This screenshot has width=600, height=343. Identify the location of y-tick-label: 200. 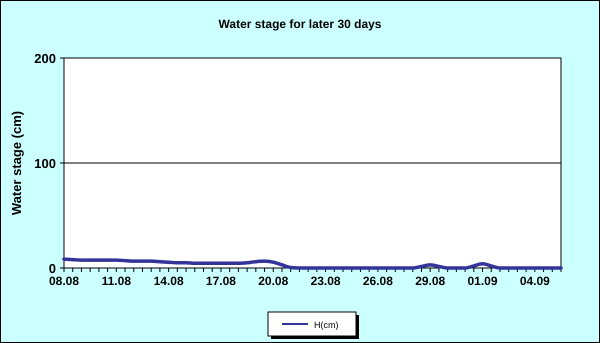
(45, 58).